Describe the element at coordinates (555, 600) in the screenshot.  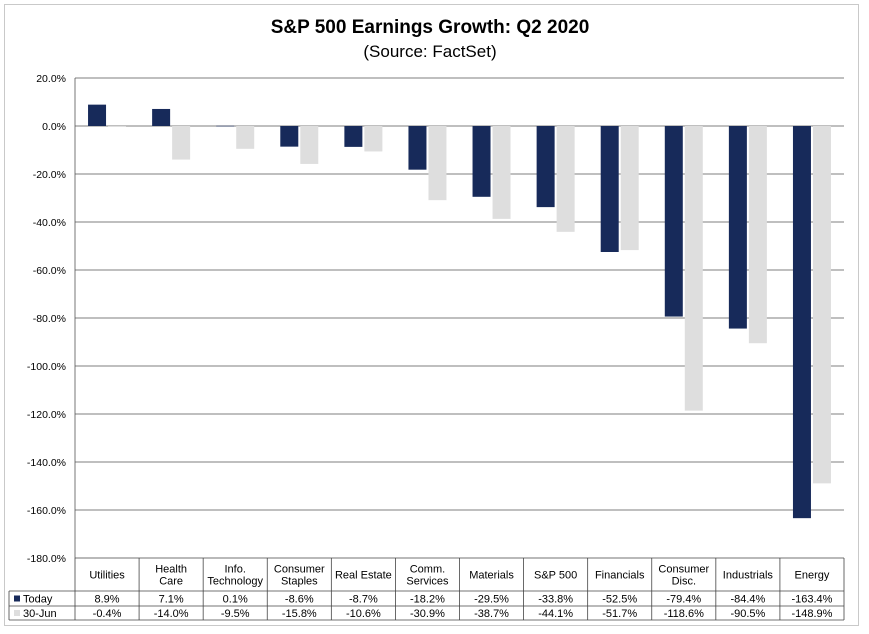
I see `data-label-today: -33.8%` at that location.